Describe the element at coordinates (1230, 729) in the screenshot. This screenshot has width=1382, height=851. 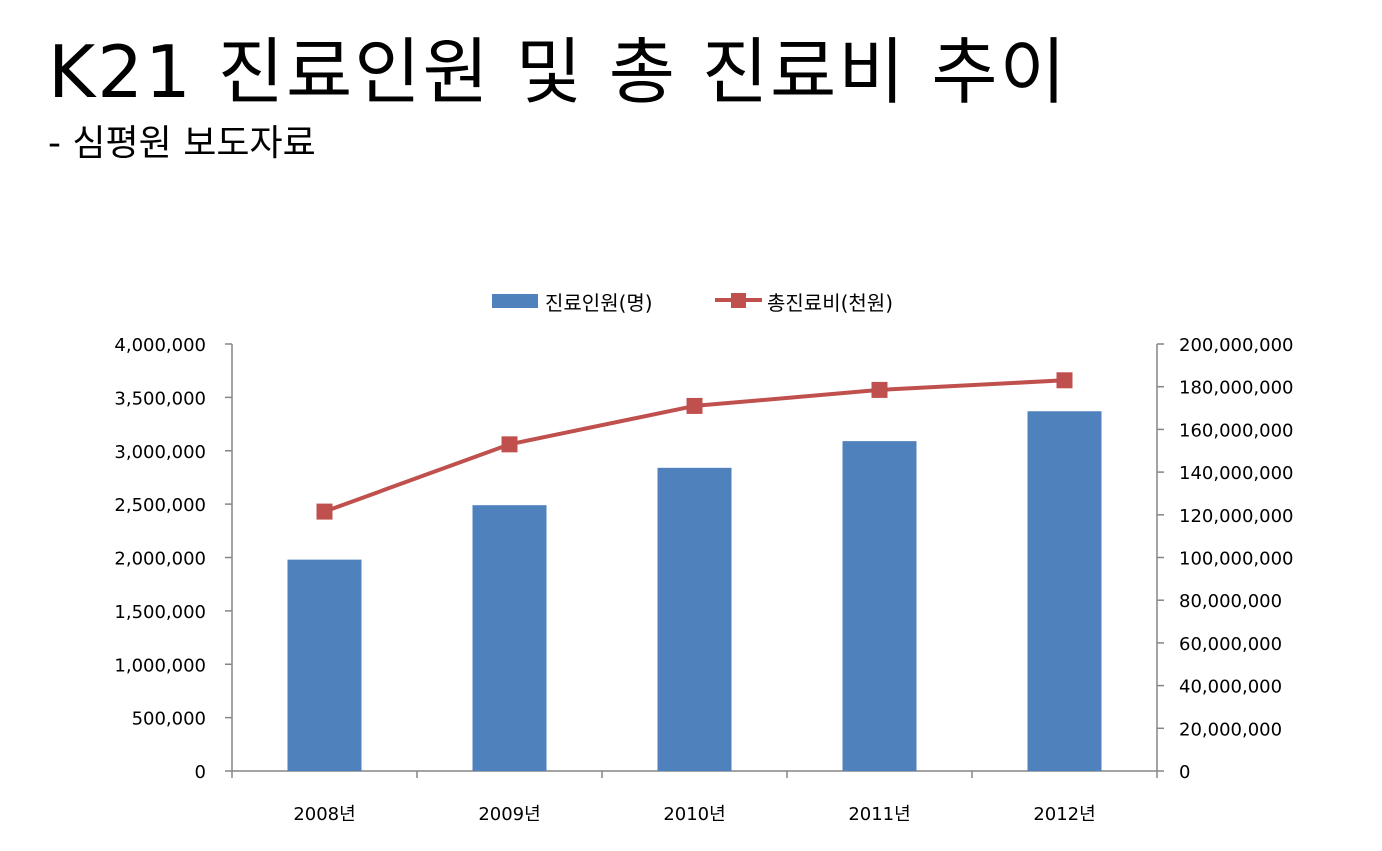
I see `right-axis-tick-label: 20,000,000` at that location.